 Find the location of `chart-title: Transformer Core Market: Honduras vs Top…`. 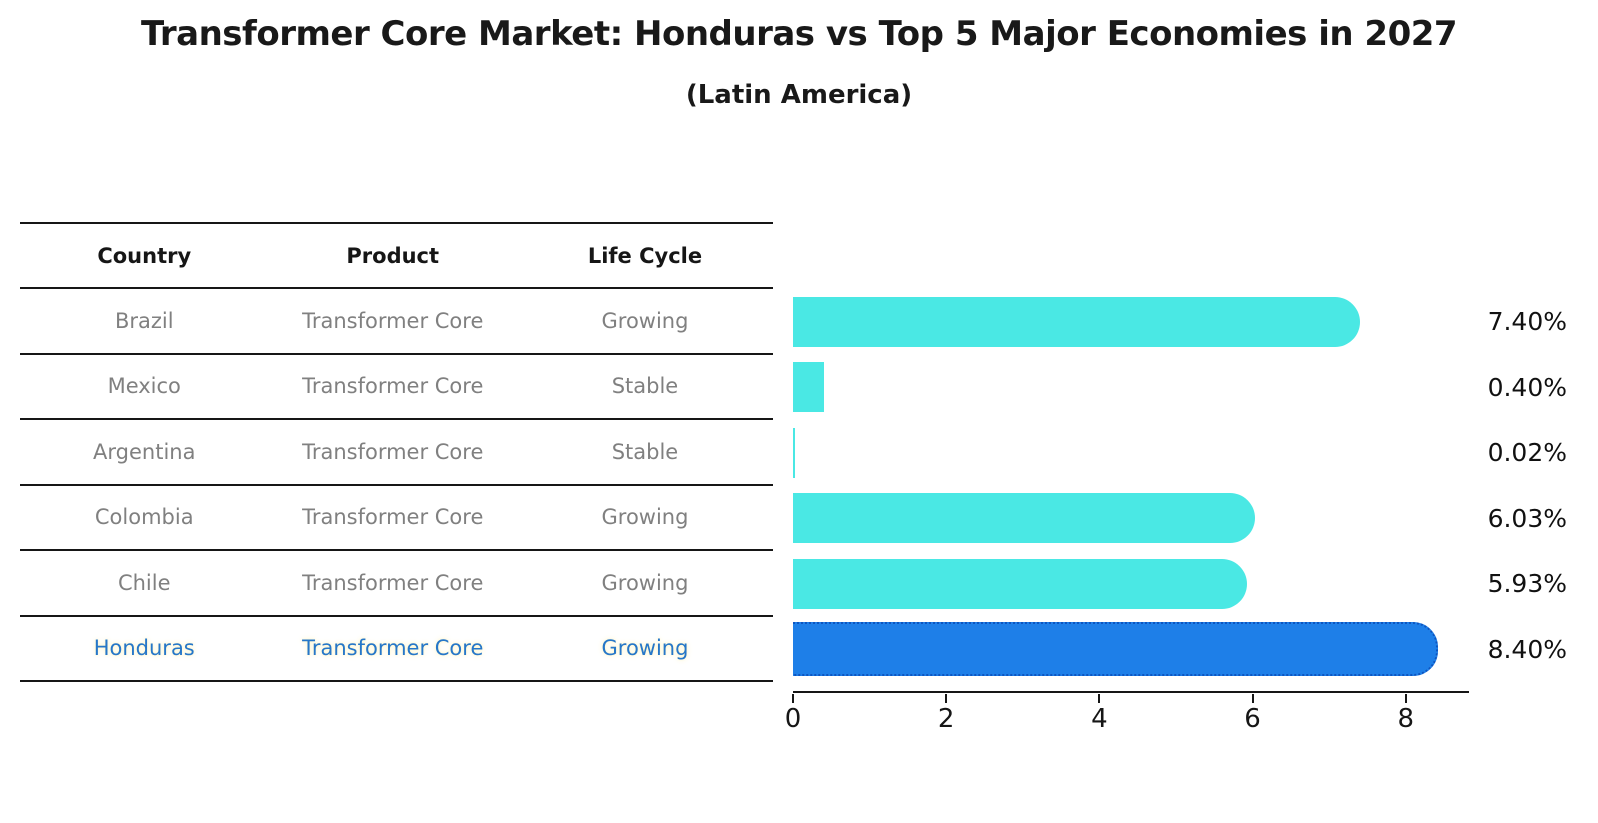

chart-title: Transformer Core Market: Honduras vs Top… is located at coordinates (799, 34).